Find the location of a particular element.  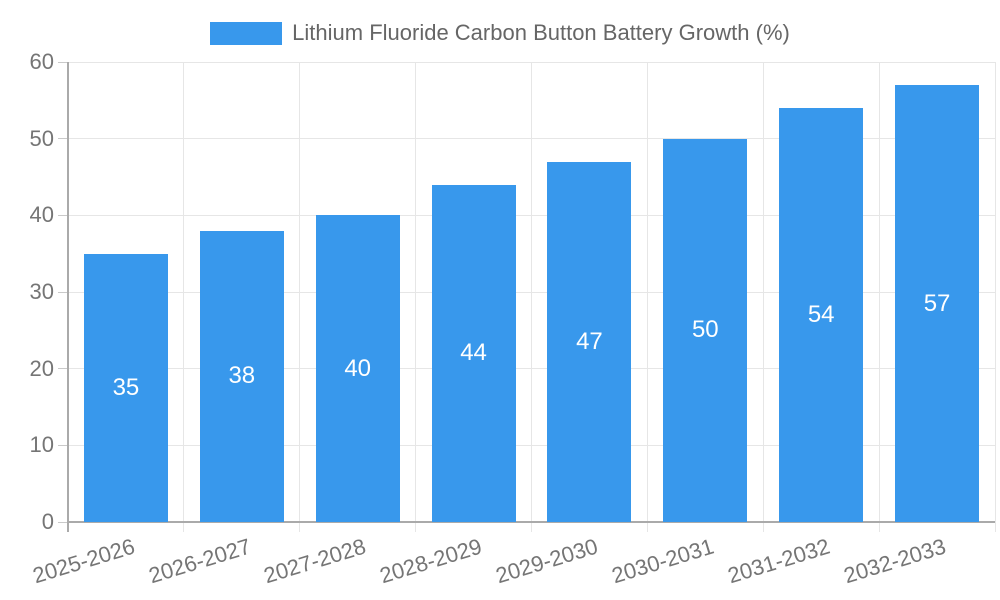

bar-value-label: 50 is located at coordinates (705, 330).